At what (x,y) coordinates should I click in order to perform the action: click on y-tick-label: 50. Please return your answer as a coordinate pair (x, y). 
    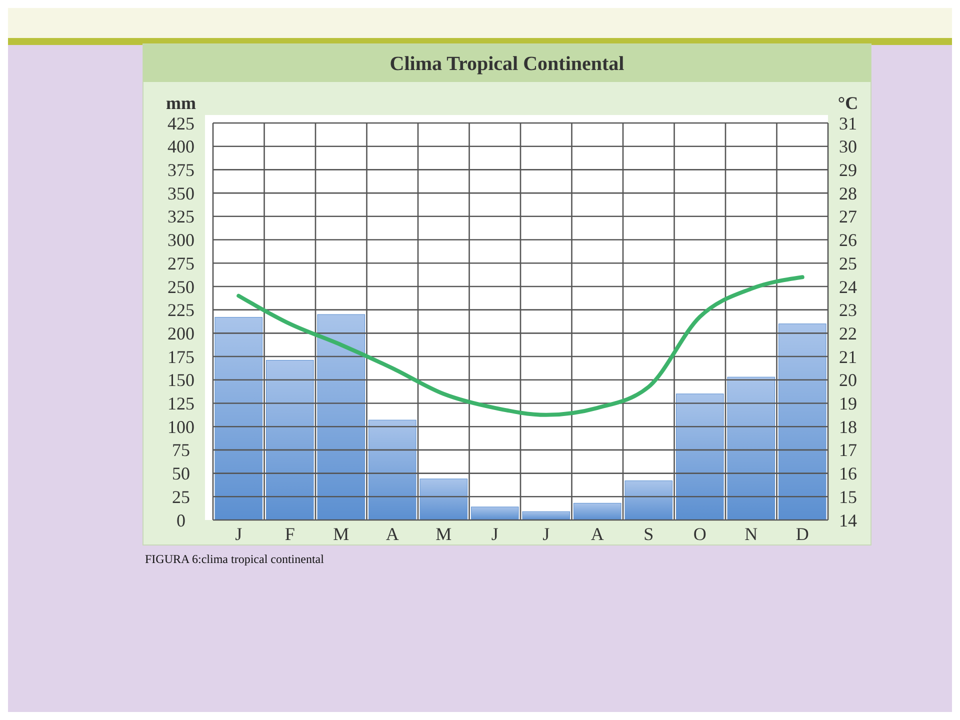
    Looking at the image, I should click on (181, 474).